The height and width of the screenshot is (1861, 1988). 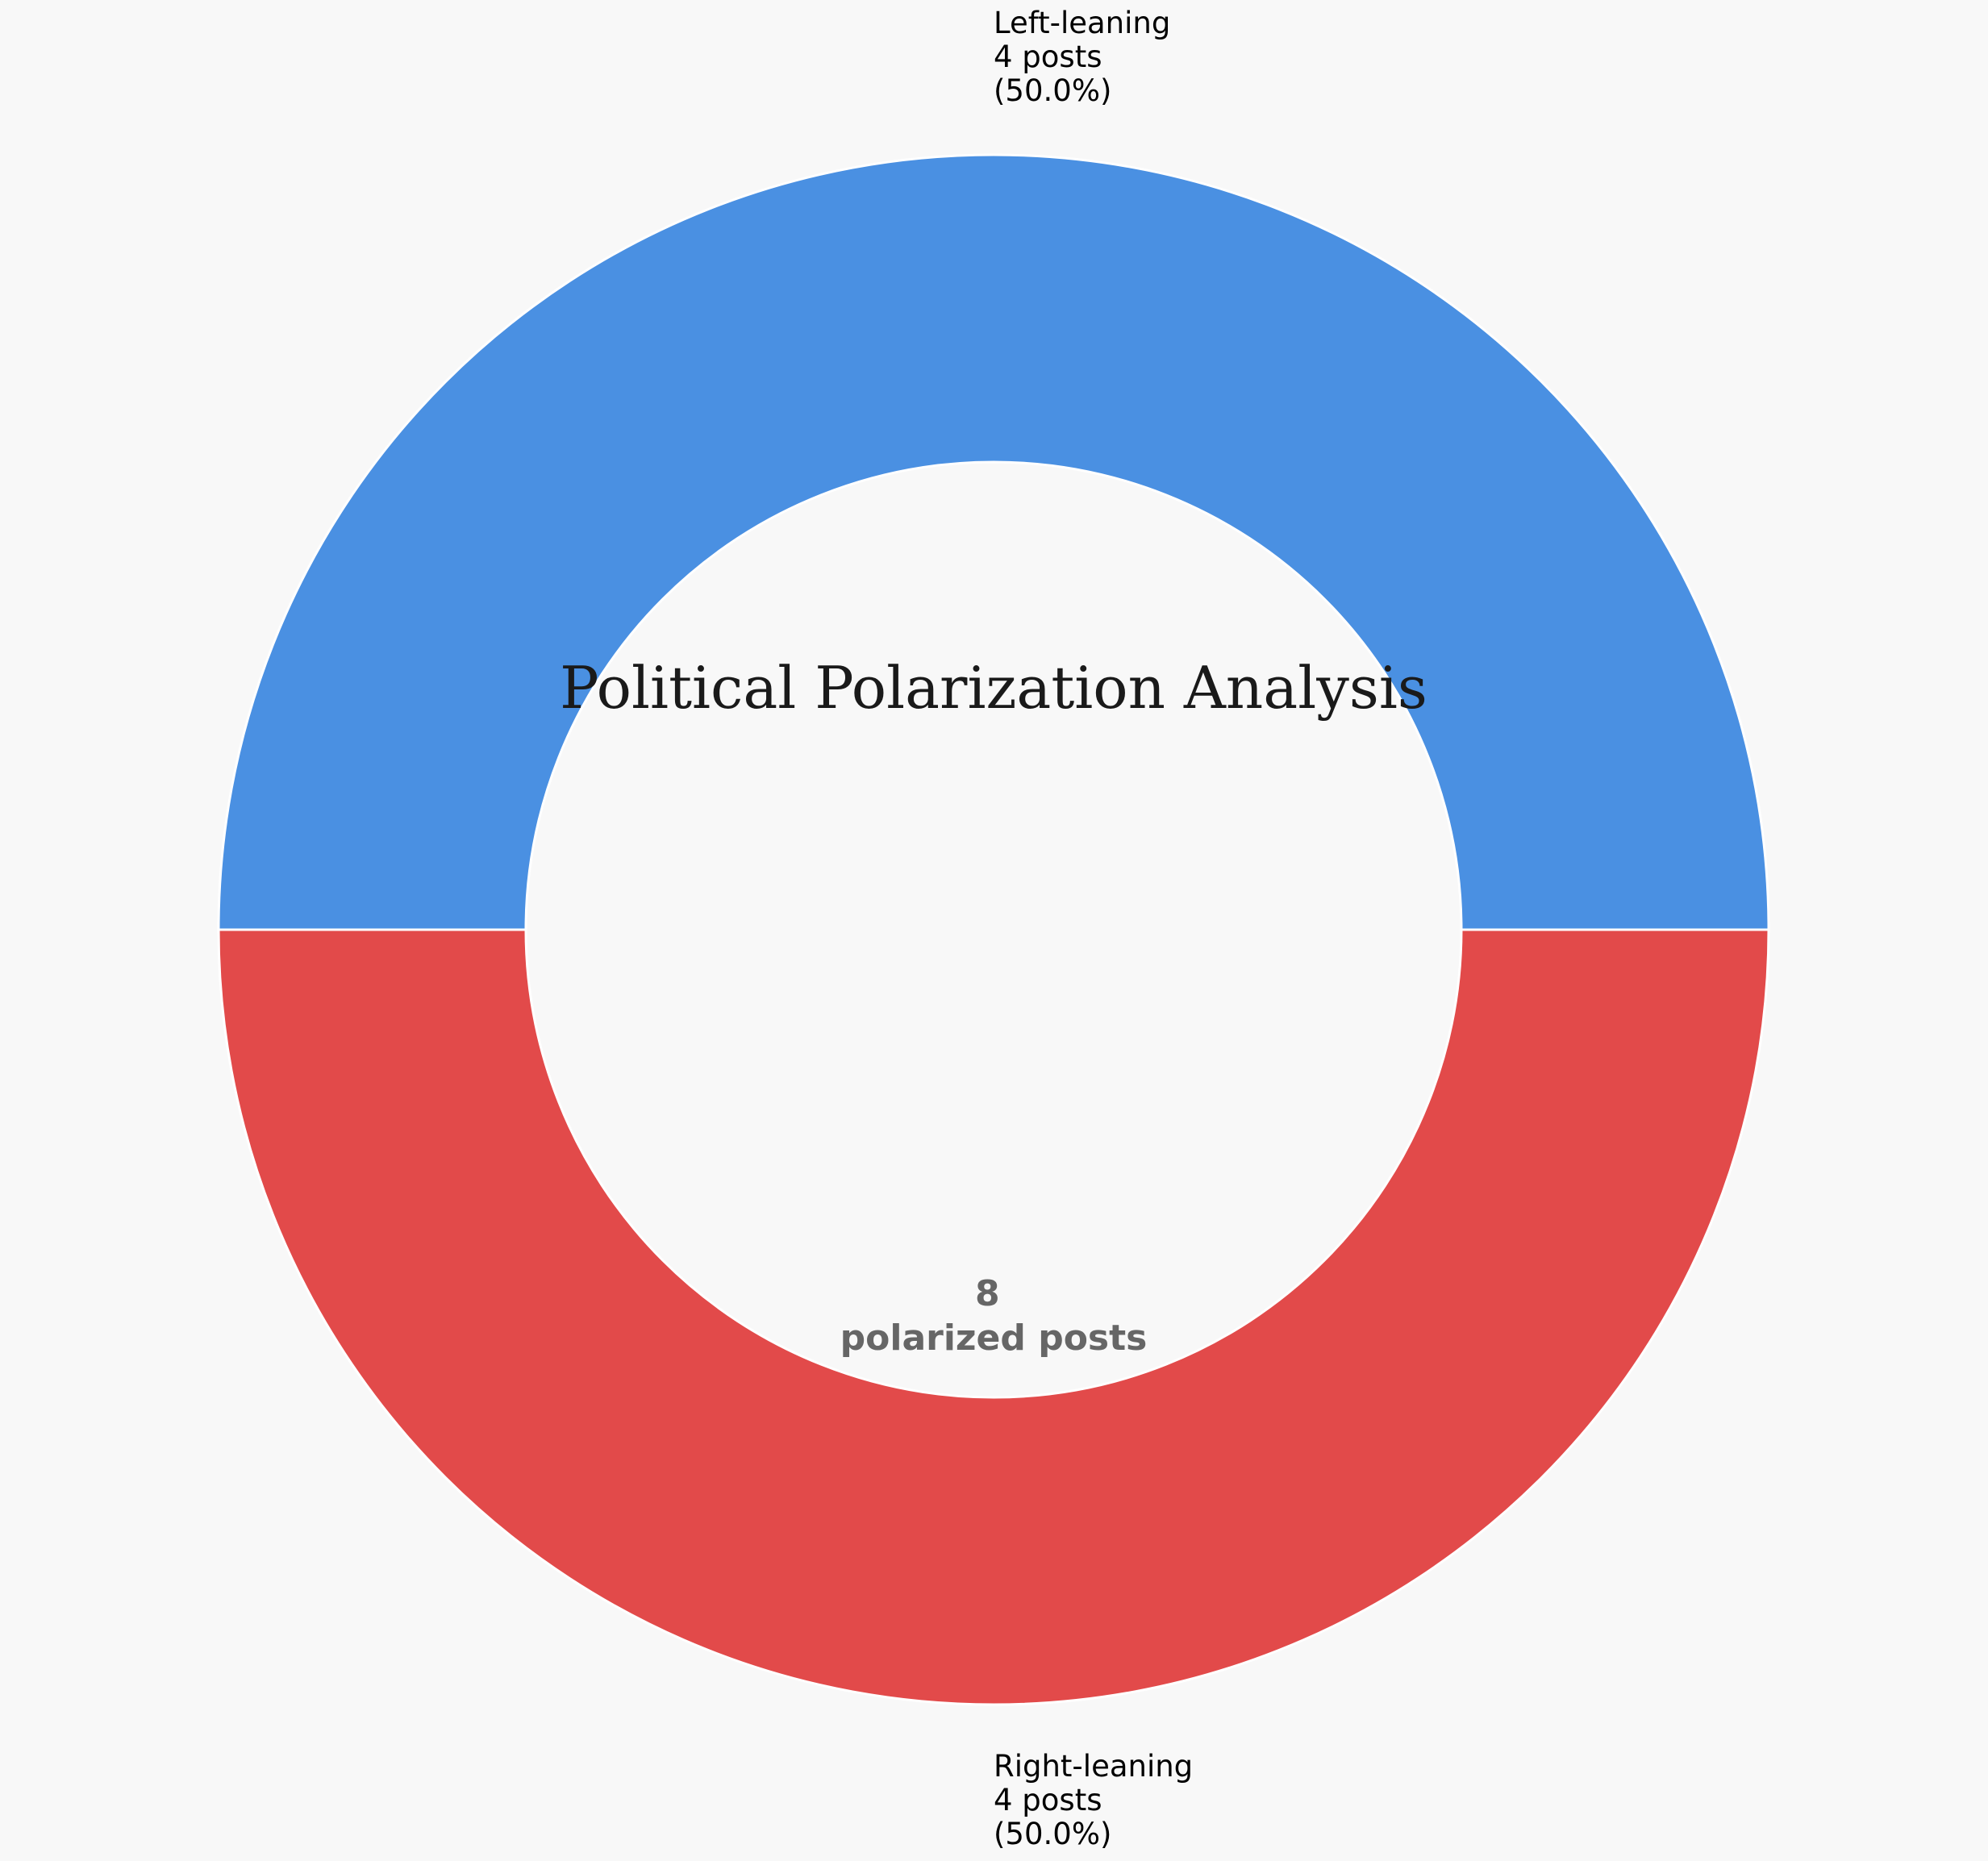 I want to click on slice-label-line: Left-leaning, so click(x=1082, y=23).